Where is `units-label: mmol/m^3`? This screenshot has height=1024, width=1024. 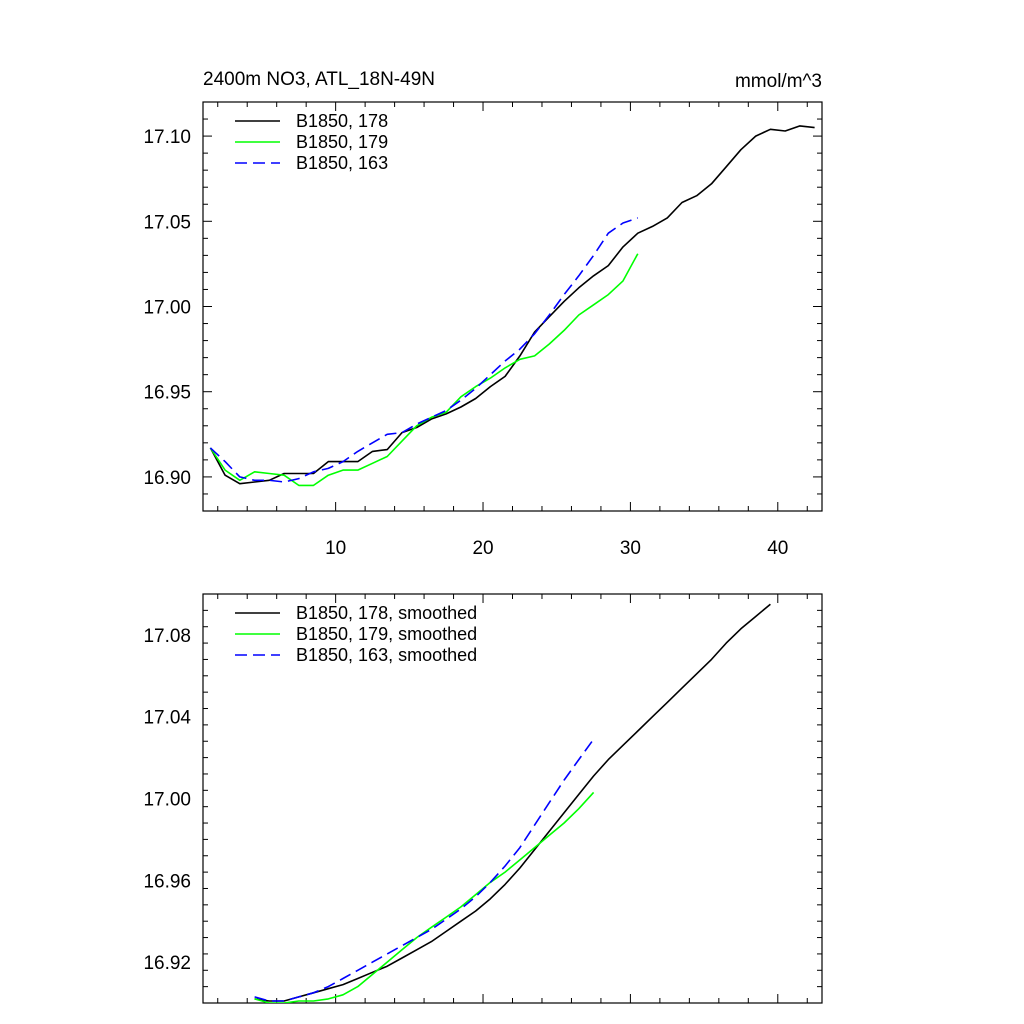
units-label: mmol/m^3 is located at coordinates (778, 81).